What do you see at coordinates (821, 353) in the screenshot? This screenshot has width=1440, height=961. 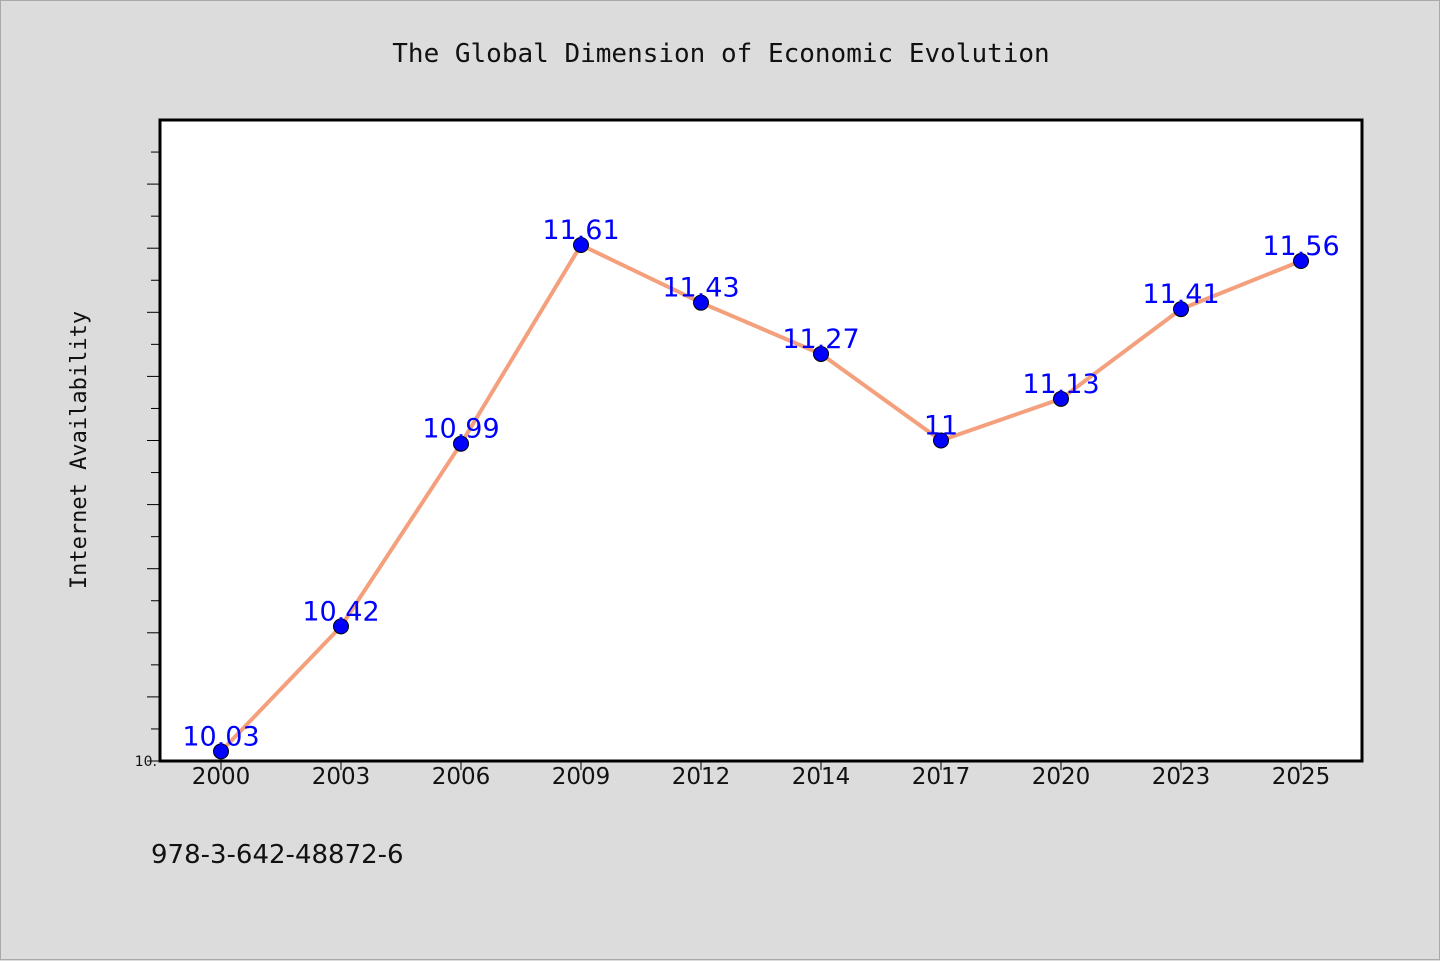 I see `data-point-2014` at bounding box center [821, 353].